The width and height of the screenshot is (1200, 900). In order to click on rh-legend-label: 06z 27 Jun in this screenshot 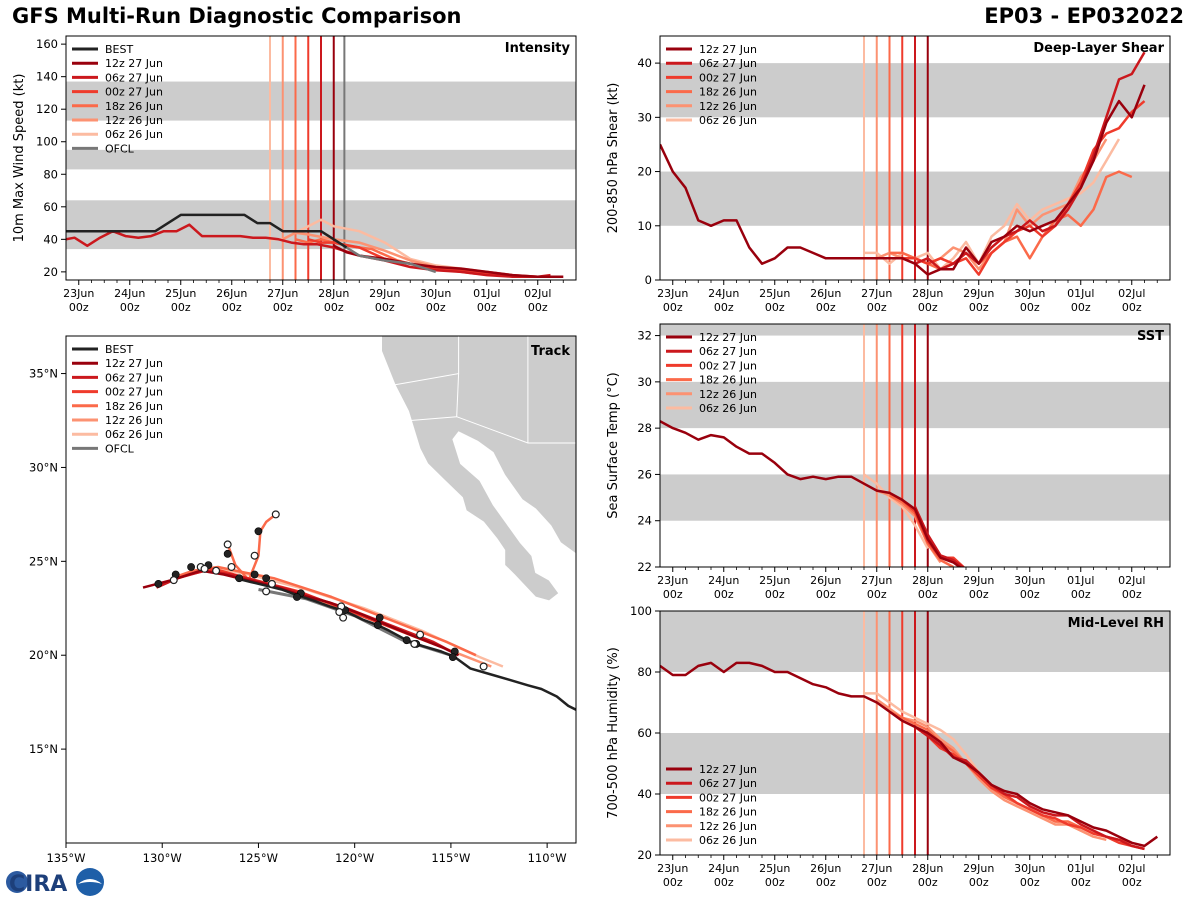, I will do `click(728, 783)`.